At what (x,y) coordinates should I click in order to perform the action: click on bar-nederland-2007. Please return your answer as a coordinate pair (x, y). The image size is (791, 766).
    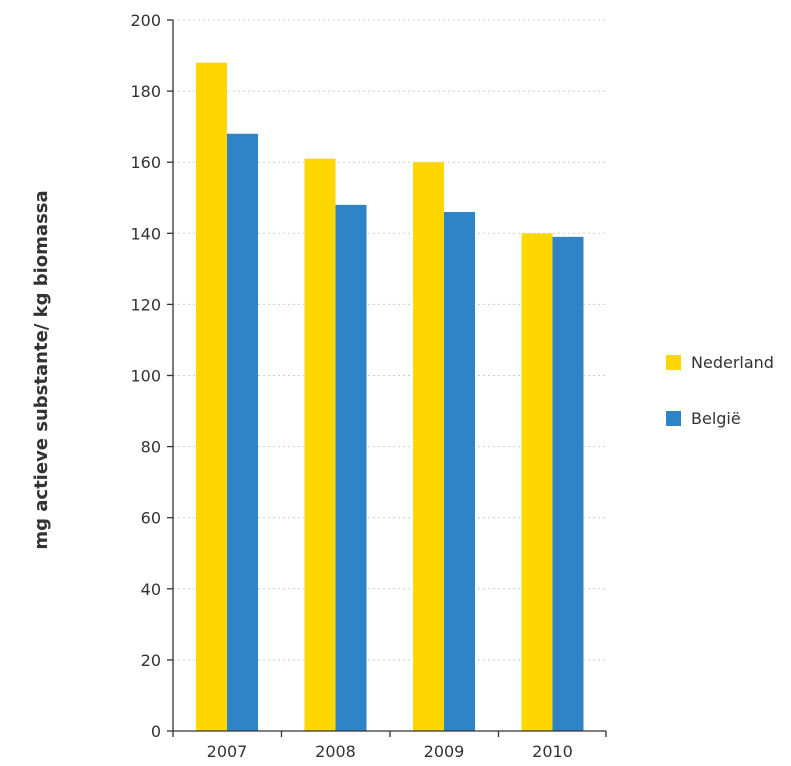
    Looking at the image, I should click on (211, 397).